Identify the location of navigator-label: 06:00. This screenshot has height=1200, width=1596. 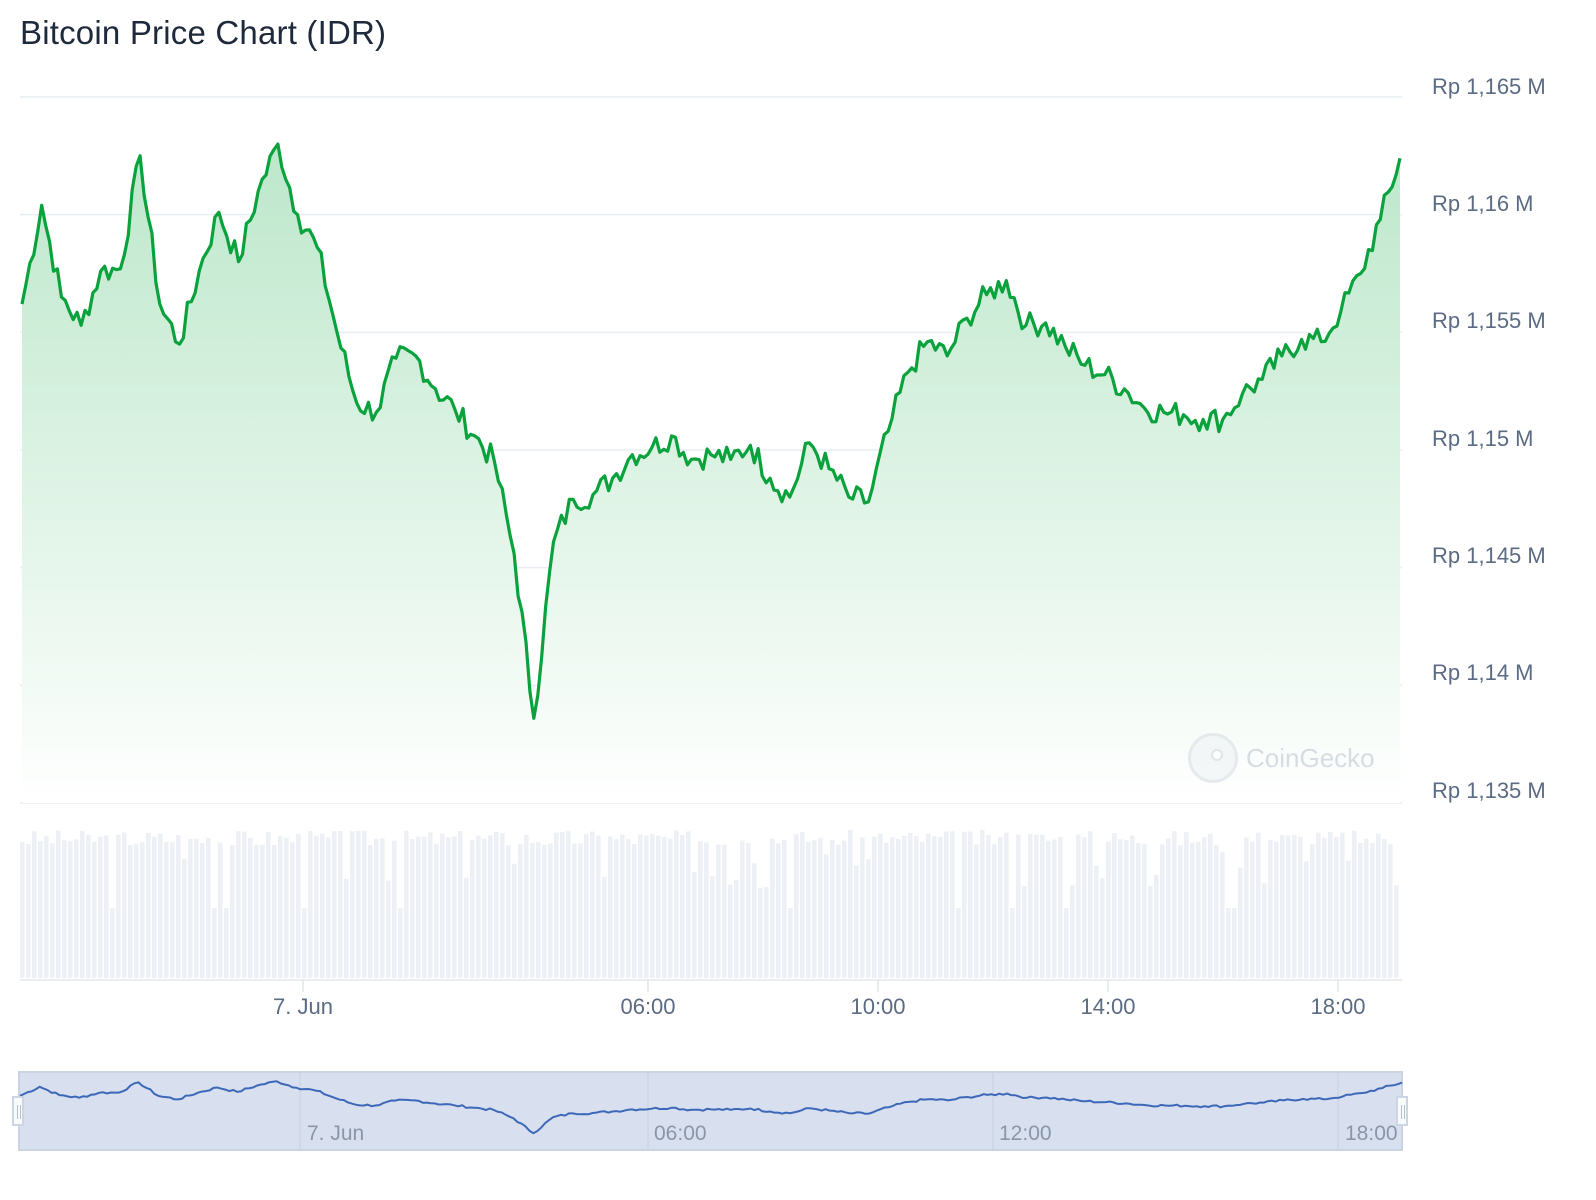
(680, 1133).